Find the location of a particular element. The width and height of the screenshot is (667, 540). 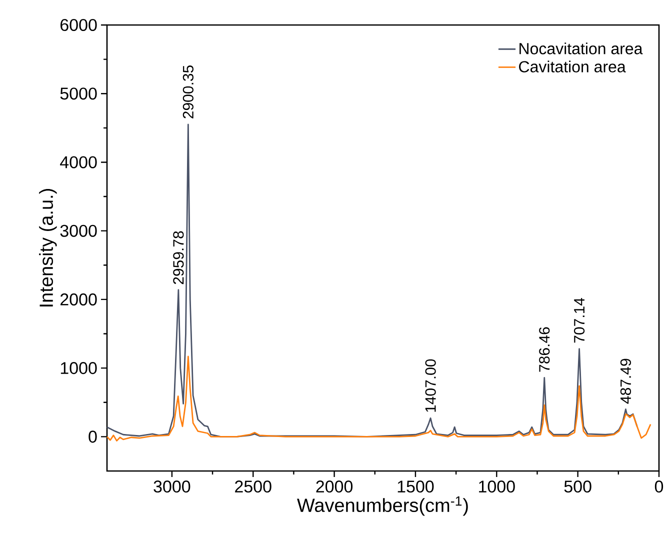

y-tick-label: 3000 is located at coordinates (78, 230).